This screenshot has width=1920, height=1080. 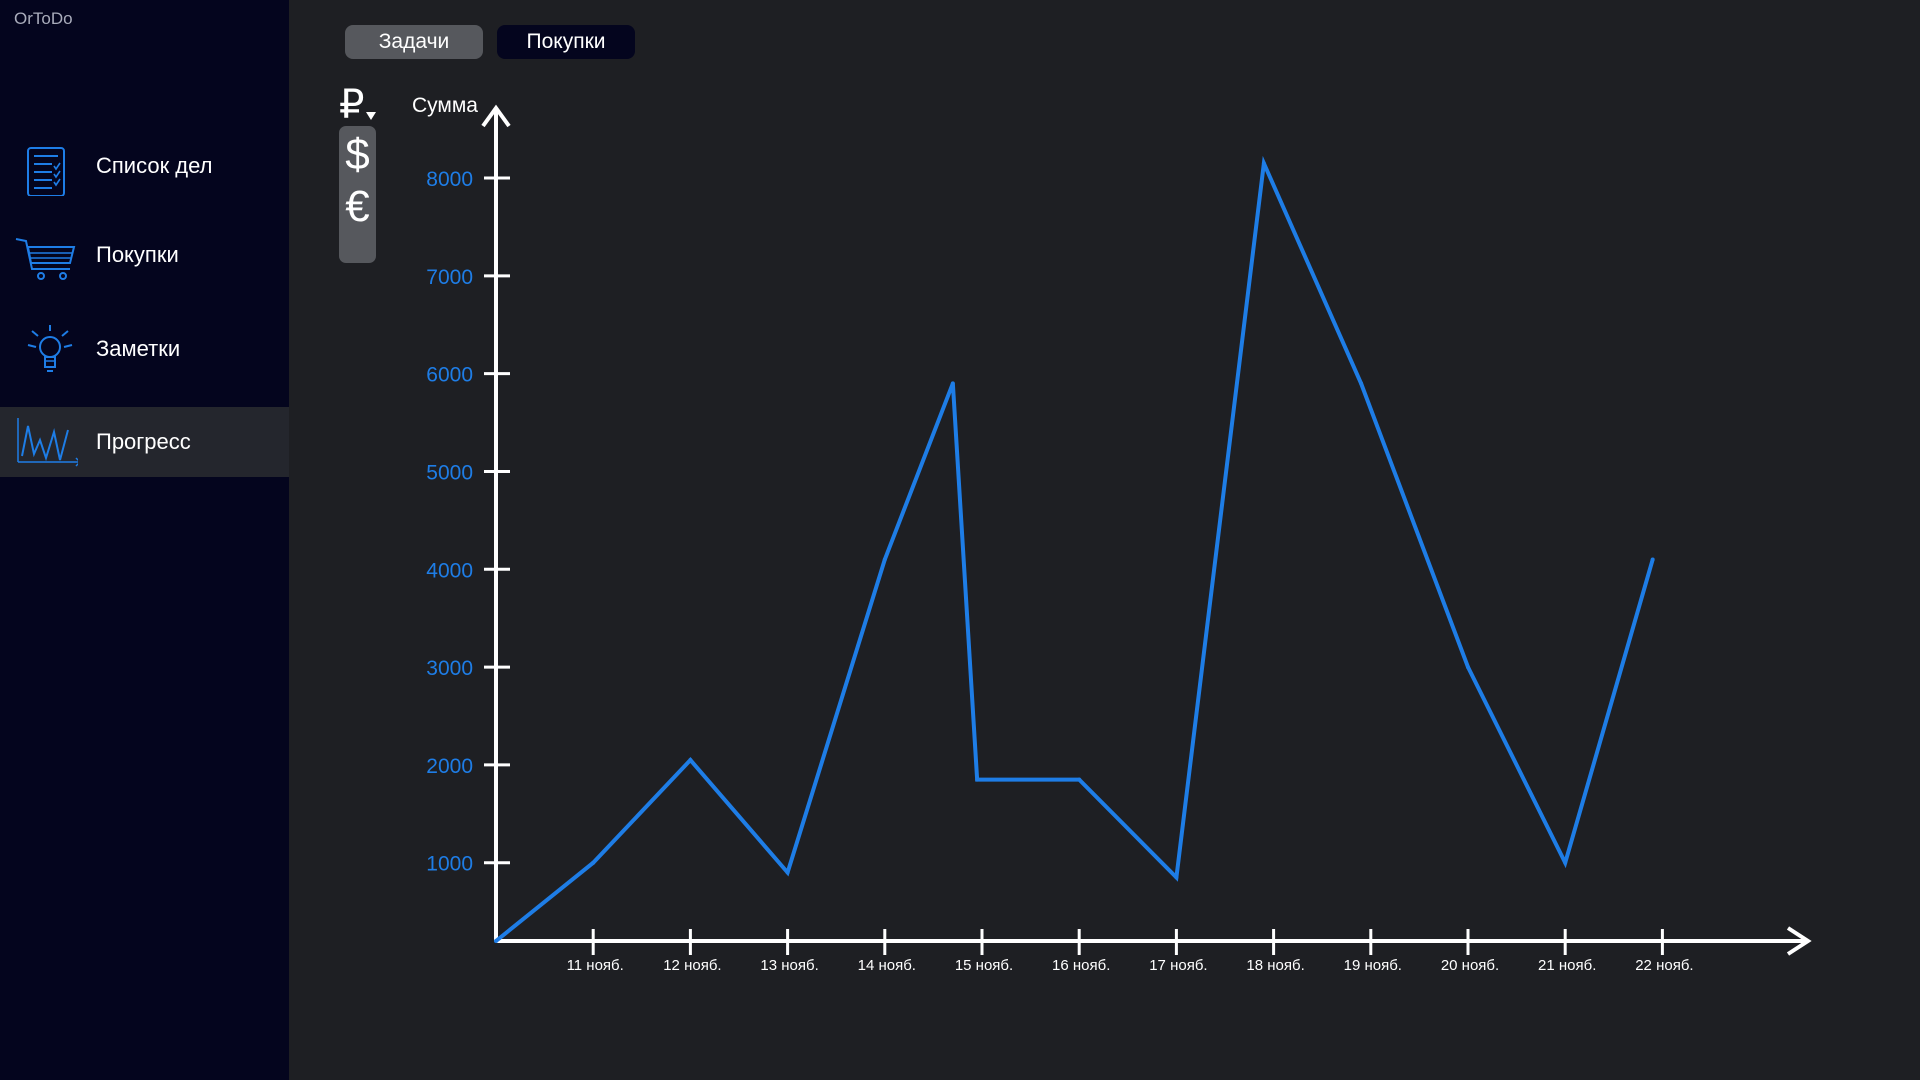 I want to click on x-tick-label: 18 нояб., so click(x=1275, y=965).